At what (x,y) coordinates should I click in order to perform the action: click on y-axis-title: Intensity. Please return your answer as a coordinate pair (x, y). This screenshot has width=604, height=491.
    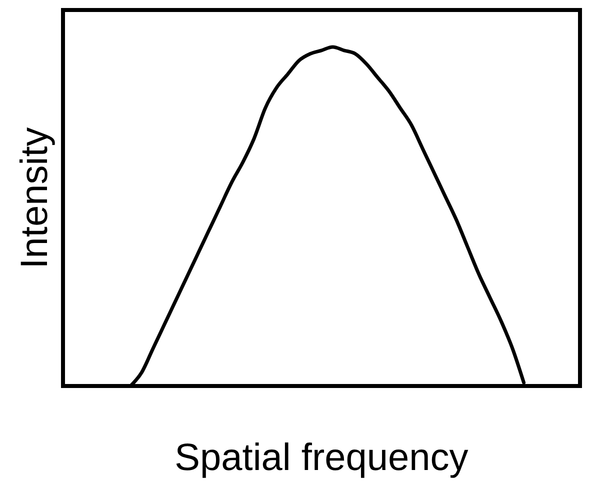
    Looking at the image, I should click on (35, 198).